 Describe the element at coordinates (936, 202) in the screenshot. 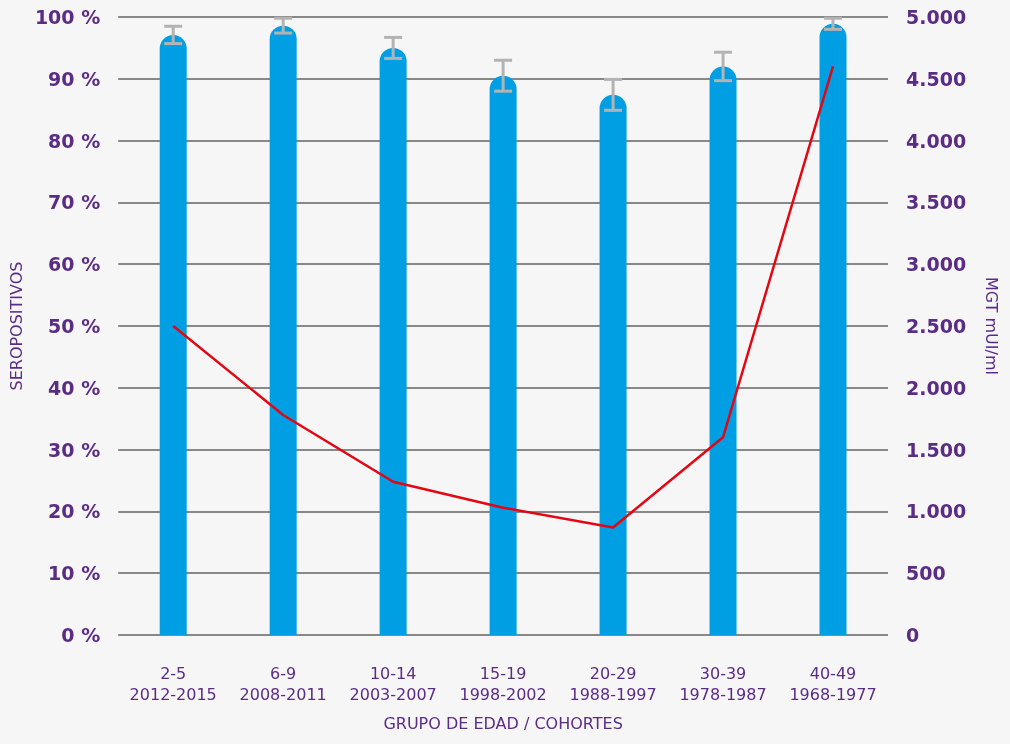

I see `y2-tick-label: 3.500` at that location.